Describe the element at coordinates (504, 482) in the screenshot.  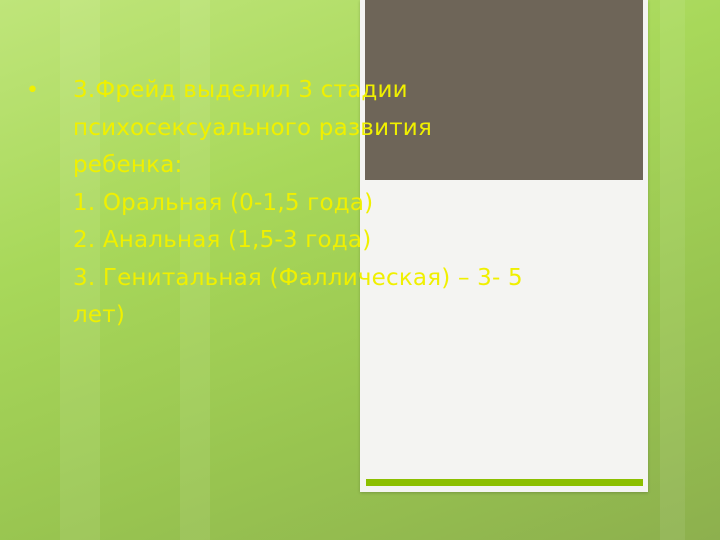
I see `accent-bar` at that location.